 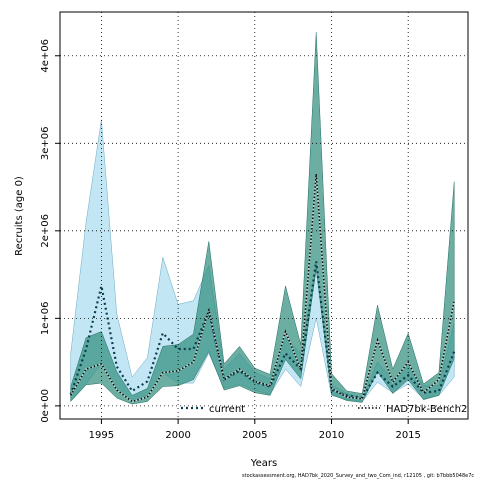 I want to click on x-tick-label: 1995, so click(x=101, y=435).